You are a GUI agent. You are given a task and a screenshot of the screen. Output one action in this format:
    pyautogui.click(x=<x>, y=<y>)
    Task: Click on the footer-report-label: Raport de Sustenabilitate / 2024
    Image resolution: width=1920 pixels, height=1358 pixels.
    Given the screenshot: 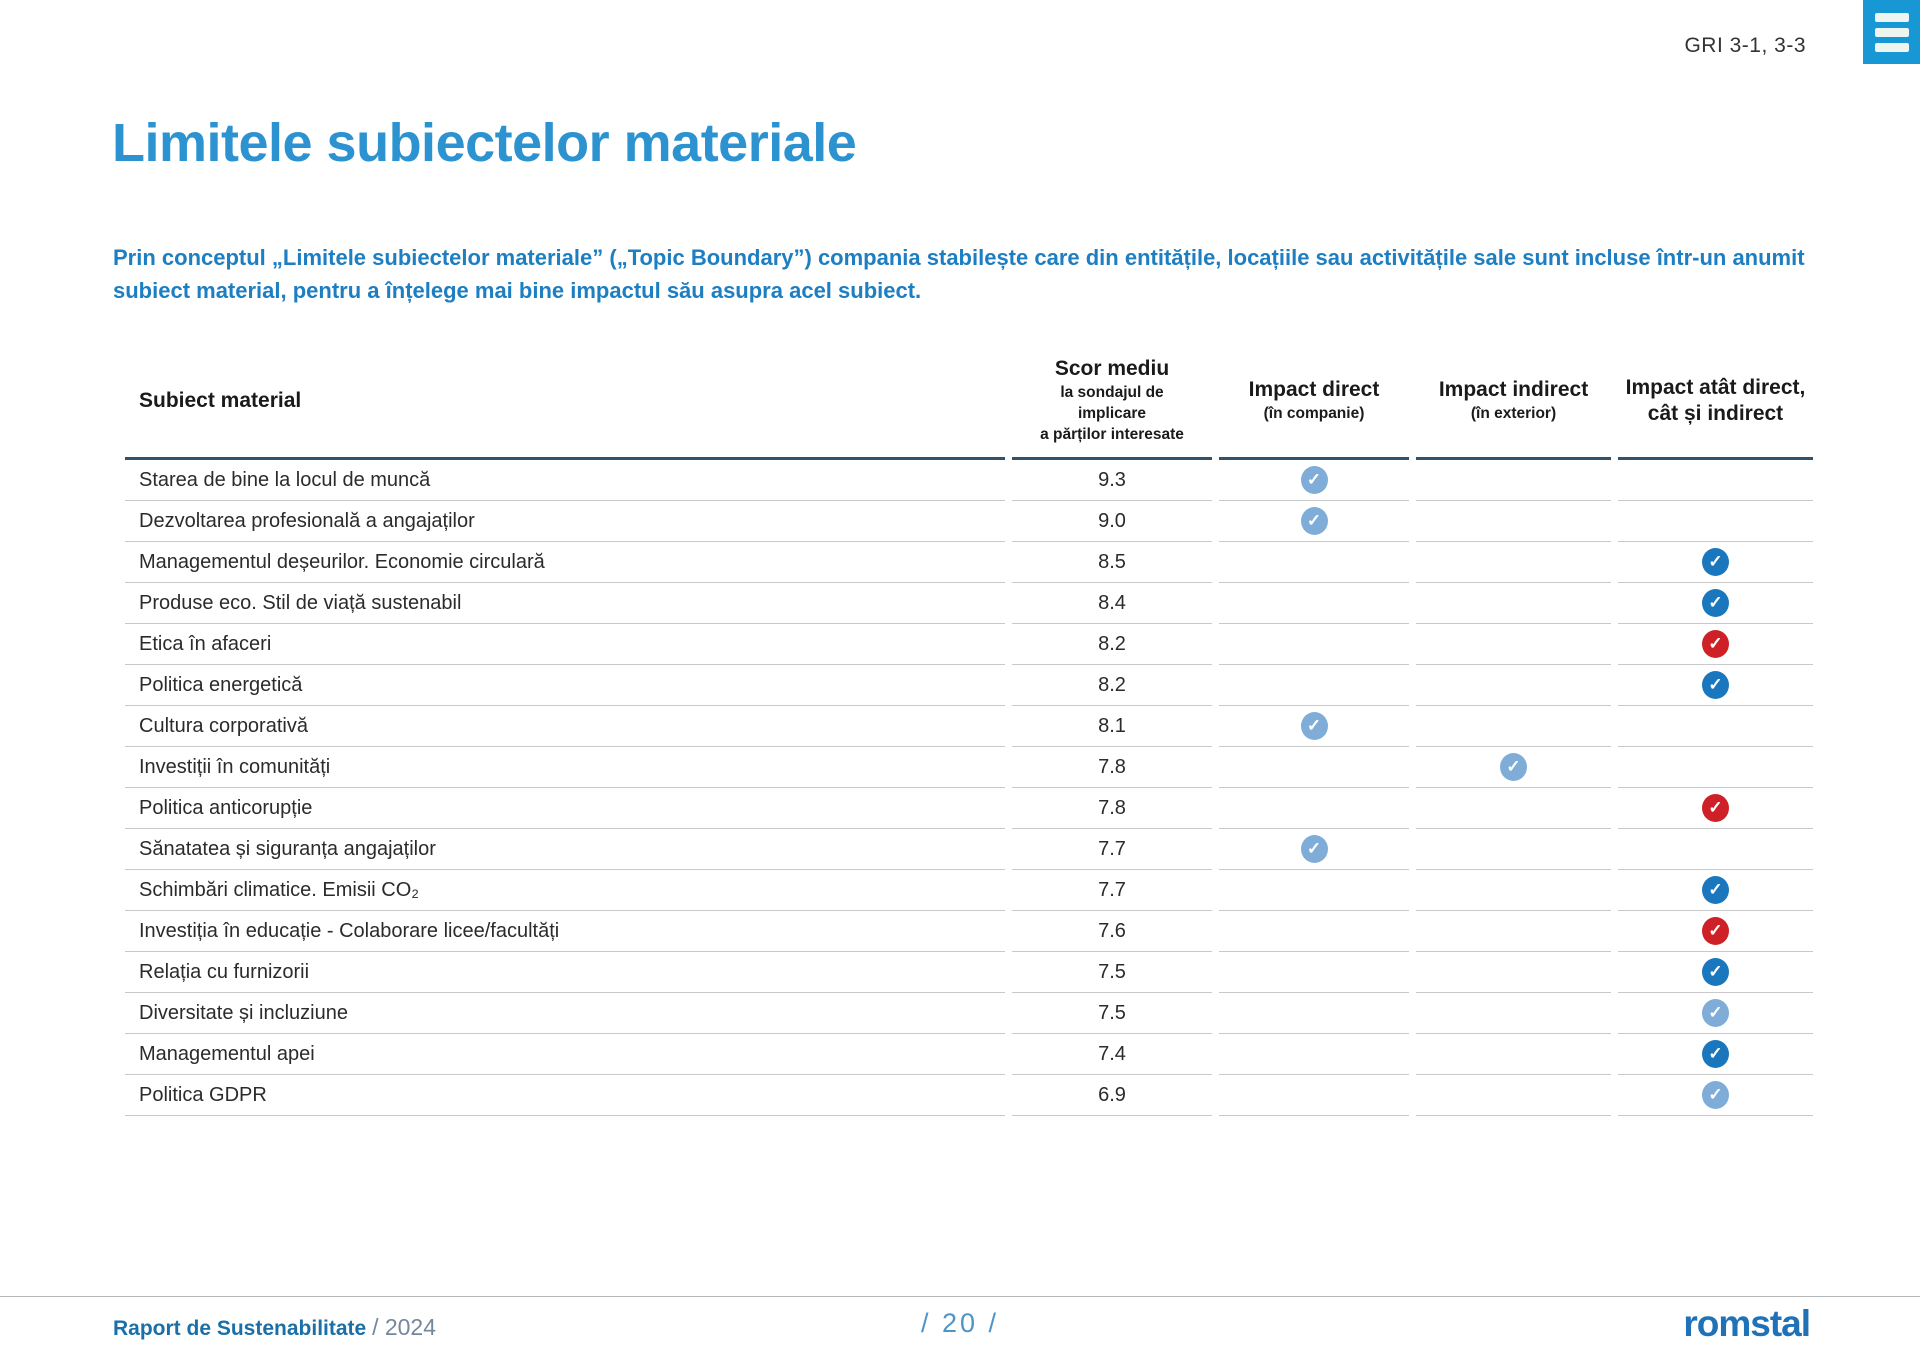 What is the action you would take?
    pyautogui.click(x=274, y=1327)
    